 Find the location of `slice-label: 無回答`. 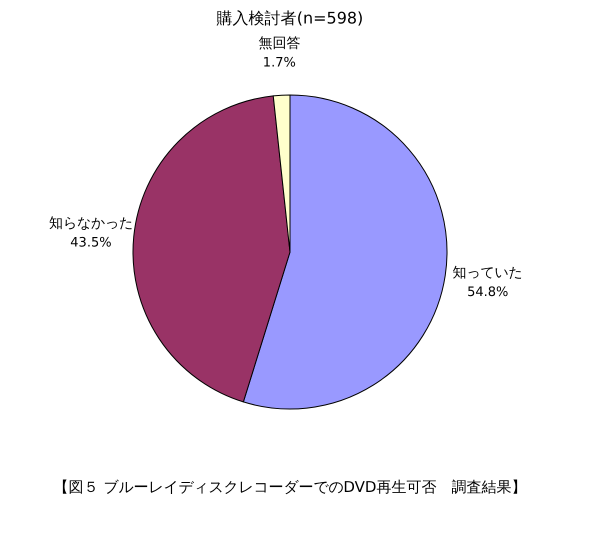

slice-label: 無回答 is located at coordinates (279, 43).